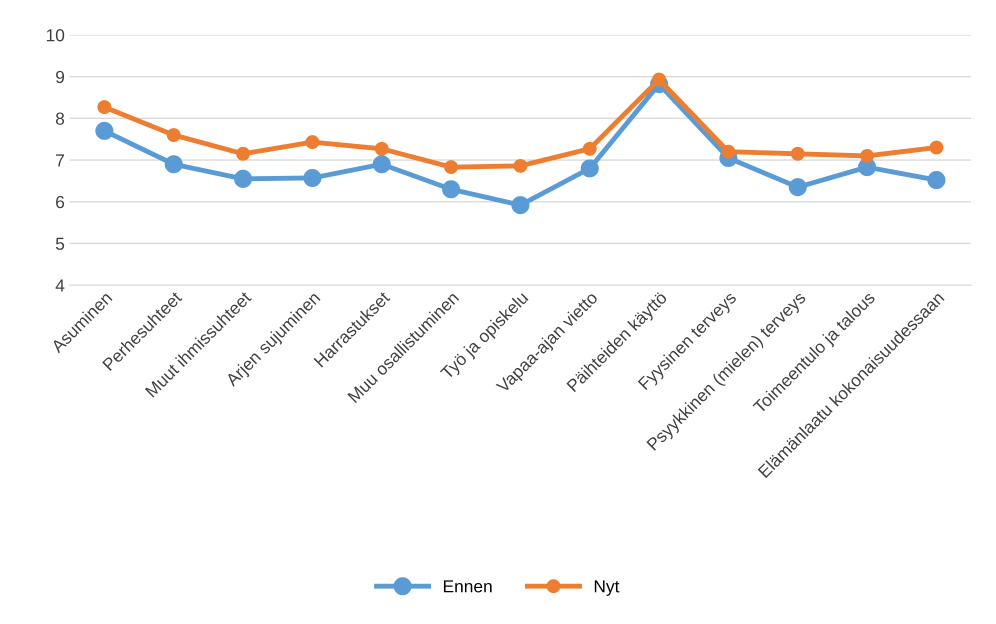  I want to click on y-tick-label: 7, so click(60, 160).